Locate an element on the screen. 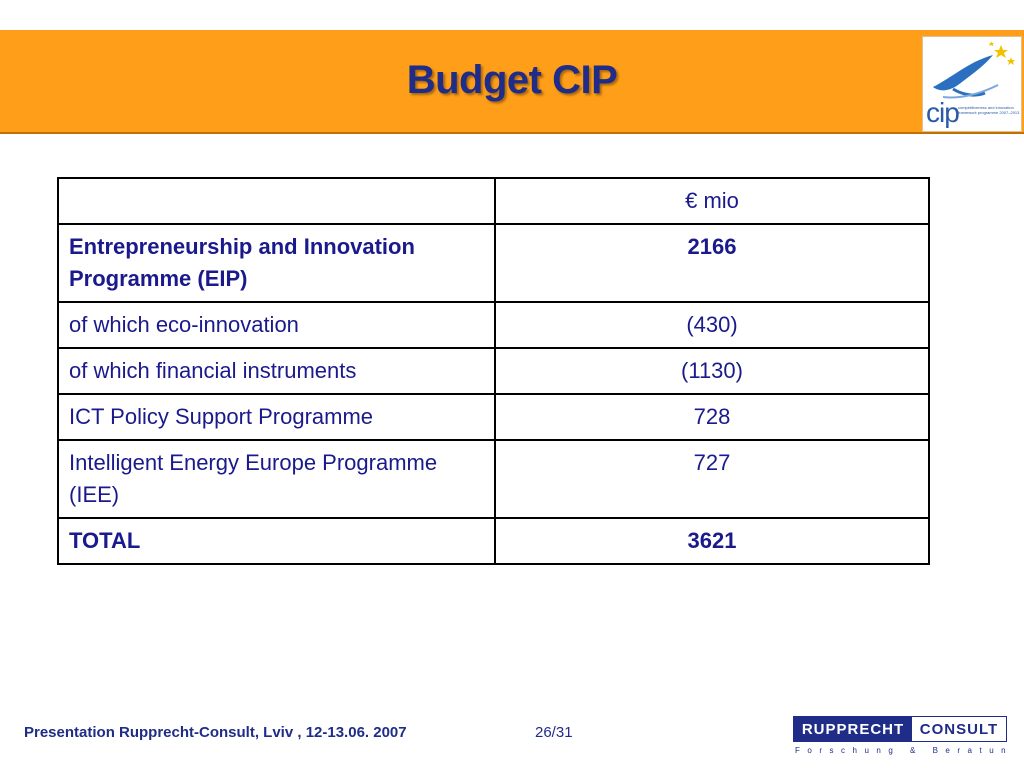  row-value: 728 is located at coordinates (712, 417).